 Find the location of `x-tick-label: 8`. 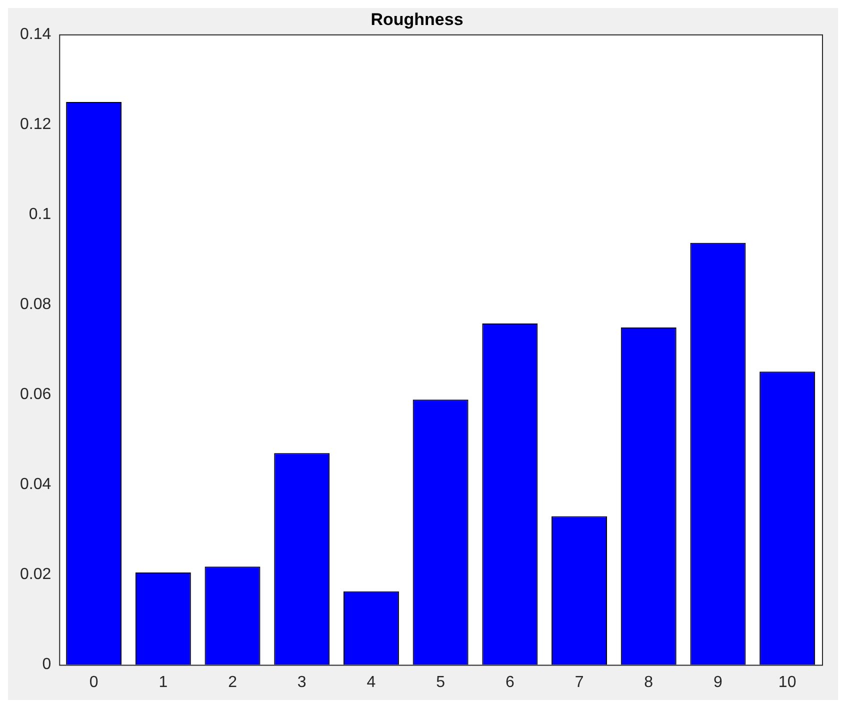

x-tick-label: 8 is located at coordinates (649, 682).